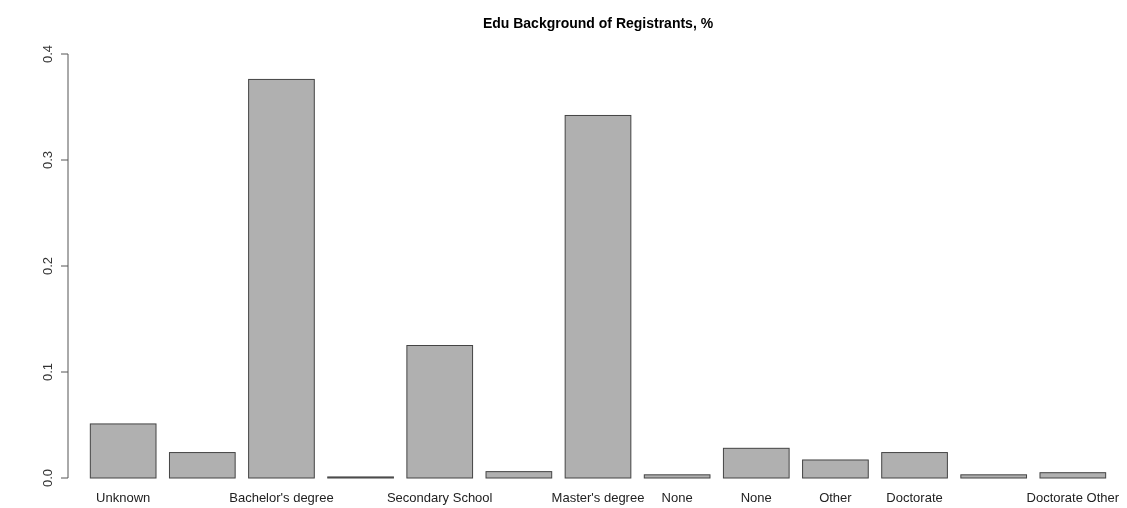 Image resolution: width=1127 pixels, height=508 pixels. Describe the element at coordinates (1073, 497) in the screenshot. I see `x-tick-label: Doctorate Other` at that location.